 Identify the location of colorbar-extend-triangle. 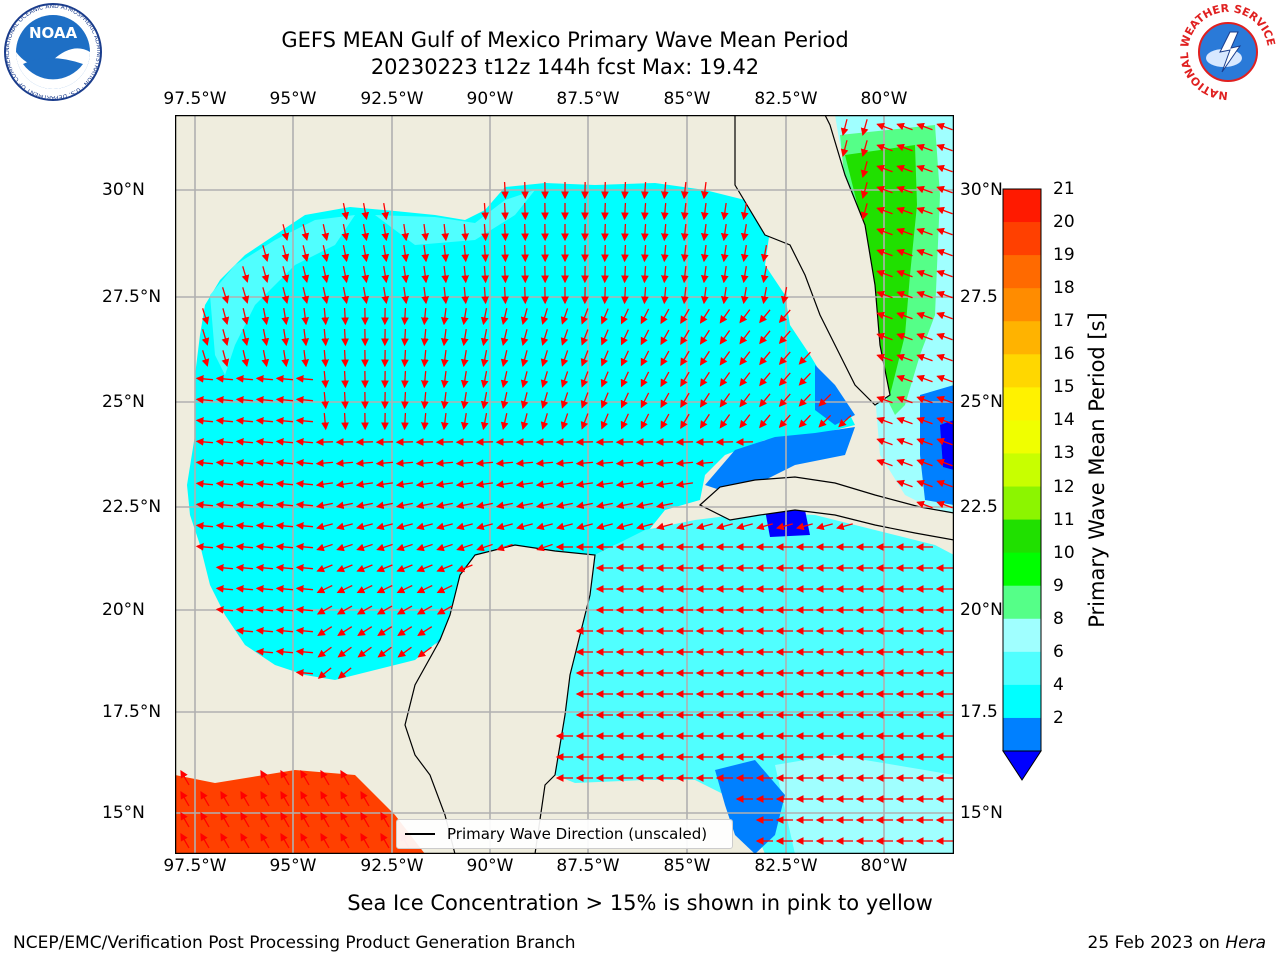
(1022, 765).